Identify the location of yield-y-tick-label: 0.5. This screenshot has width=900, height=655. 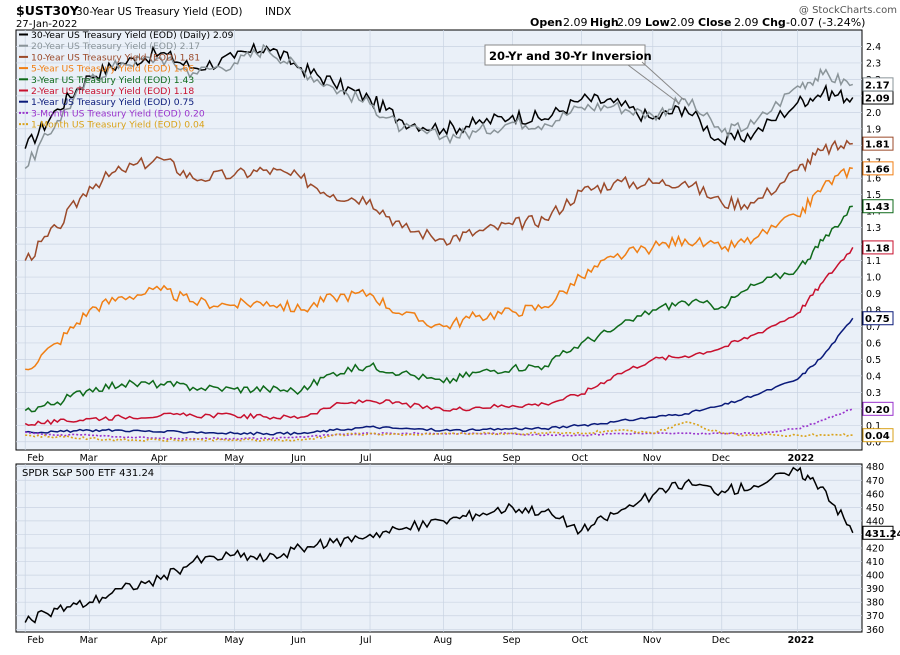
(873, 360).